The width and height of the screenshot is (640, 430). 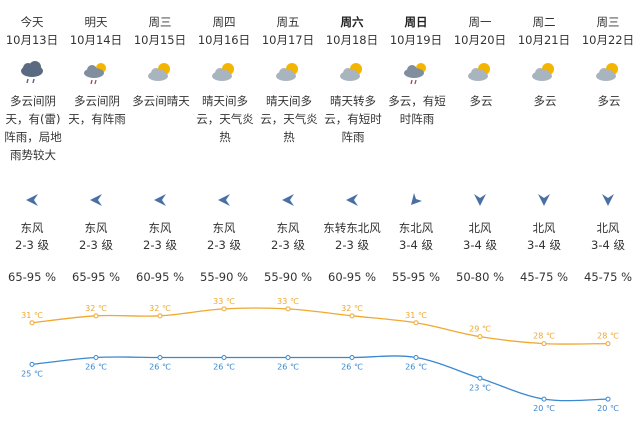 What do you see at coordinates (480, 228) in the screenshot?
I see `wind-direction: 北风` at bounding box center [480, 228].